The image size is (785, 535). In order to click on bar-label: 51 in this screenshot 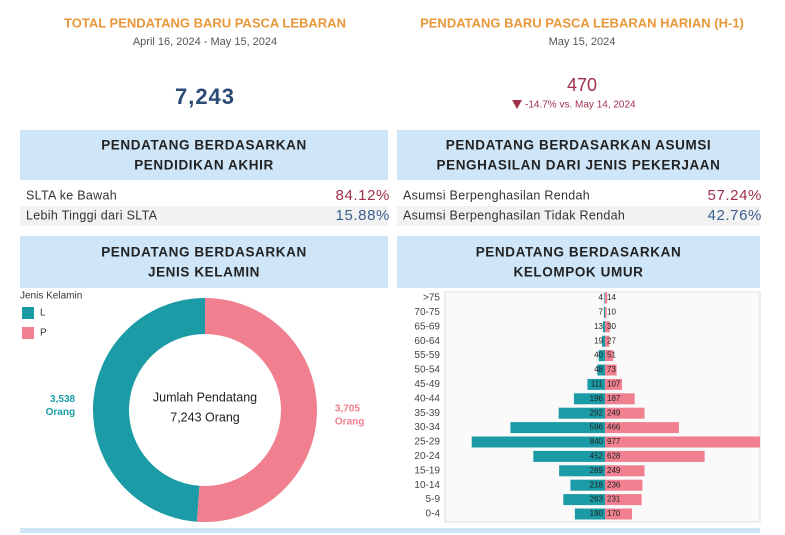, I will do `click(611, 355)`.